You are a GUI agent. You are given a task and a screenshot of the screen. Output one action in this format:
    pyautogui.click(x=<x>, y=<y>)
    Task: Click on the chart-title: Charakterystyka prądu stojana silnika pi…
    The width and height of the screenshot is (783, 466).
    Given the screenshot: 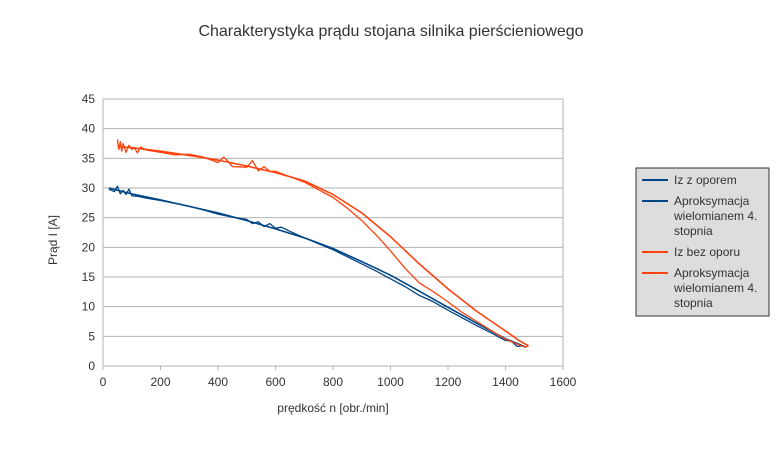 What is the action you would take?
    pyautogui.click(x=390, y=31)
    